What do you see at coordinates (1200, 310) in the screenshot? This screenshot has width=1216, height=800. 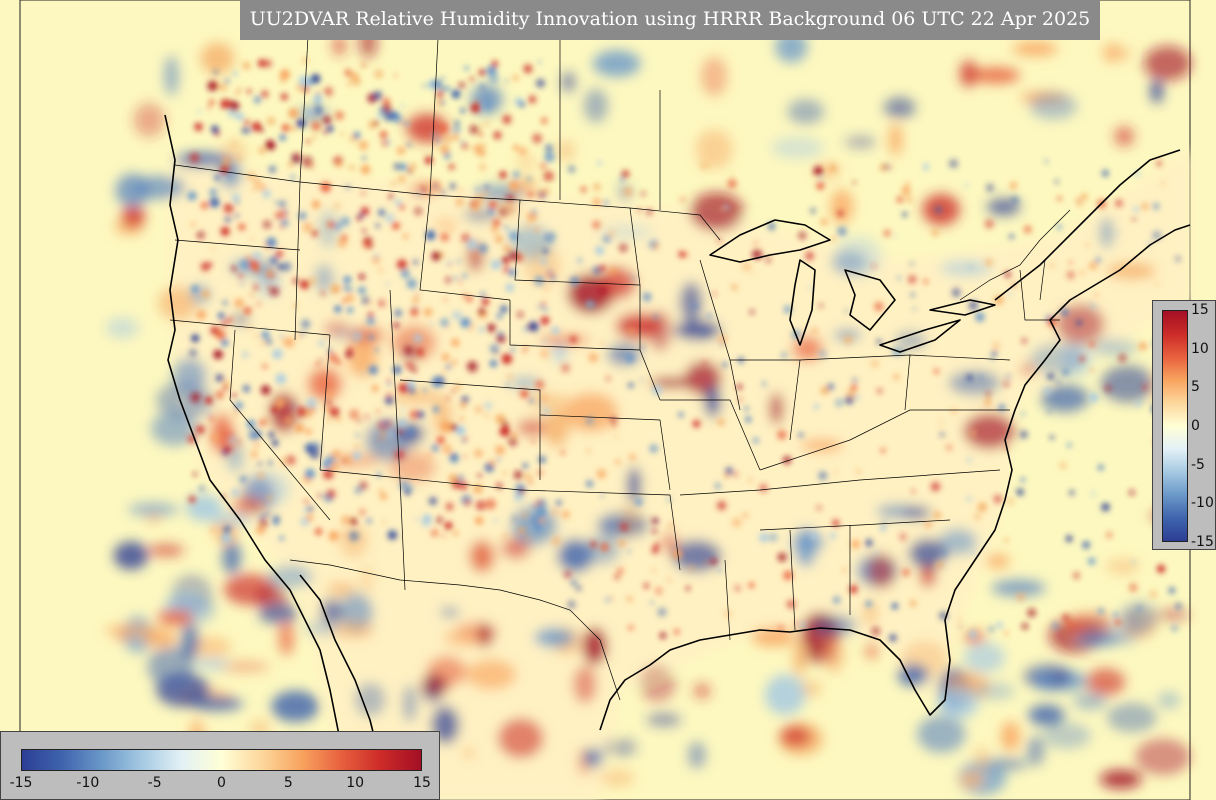 I see `vertical-colorbar-tick: 15` at bounding box center [1200, 310].